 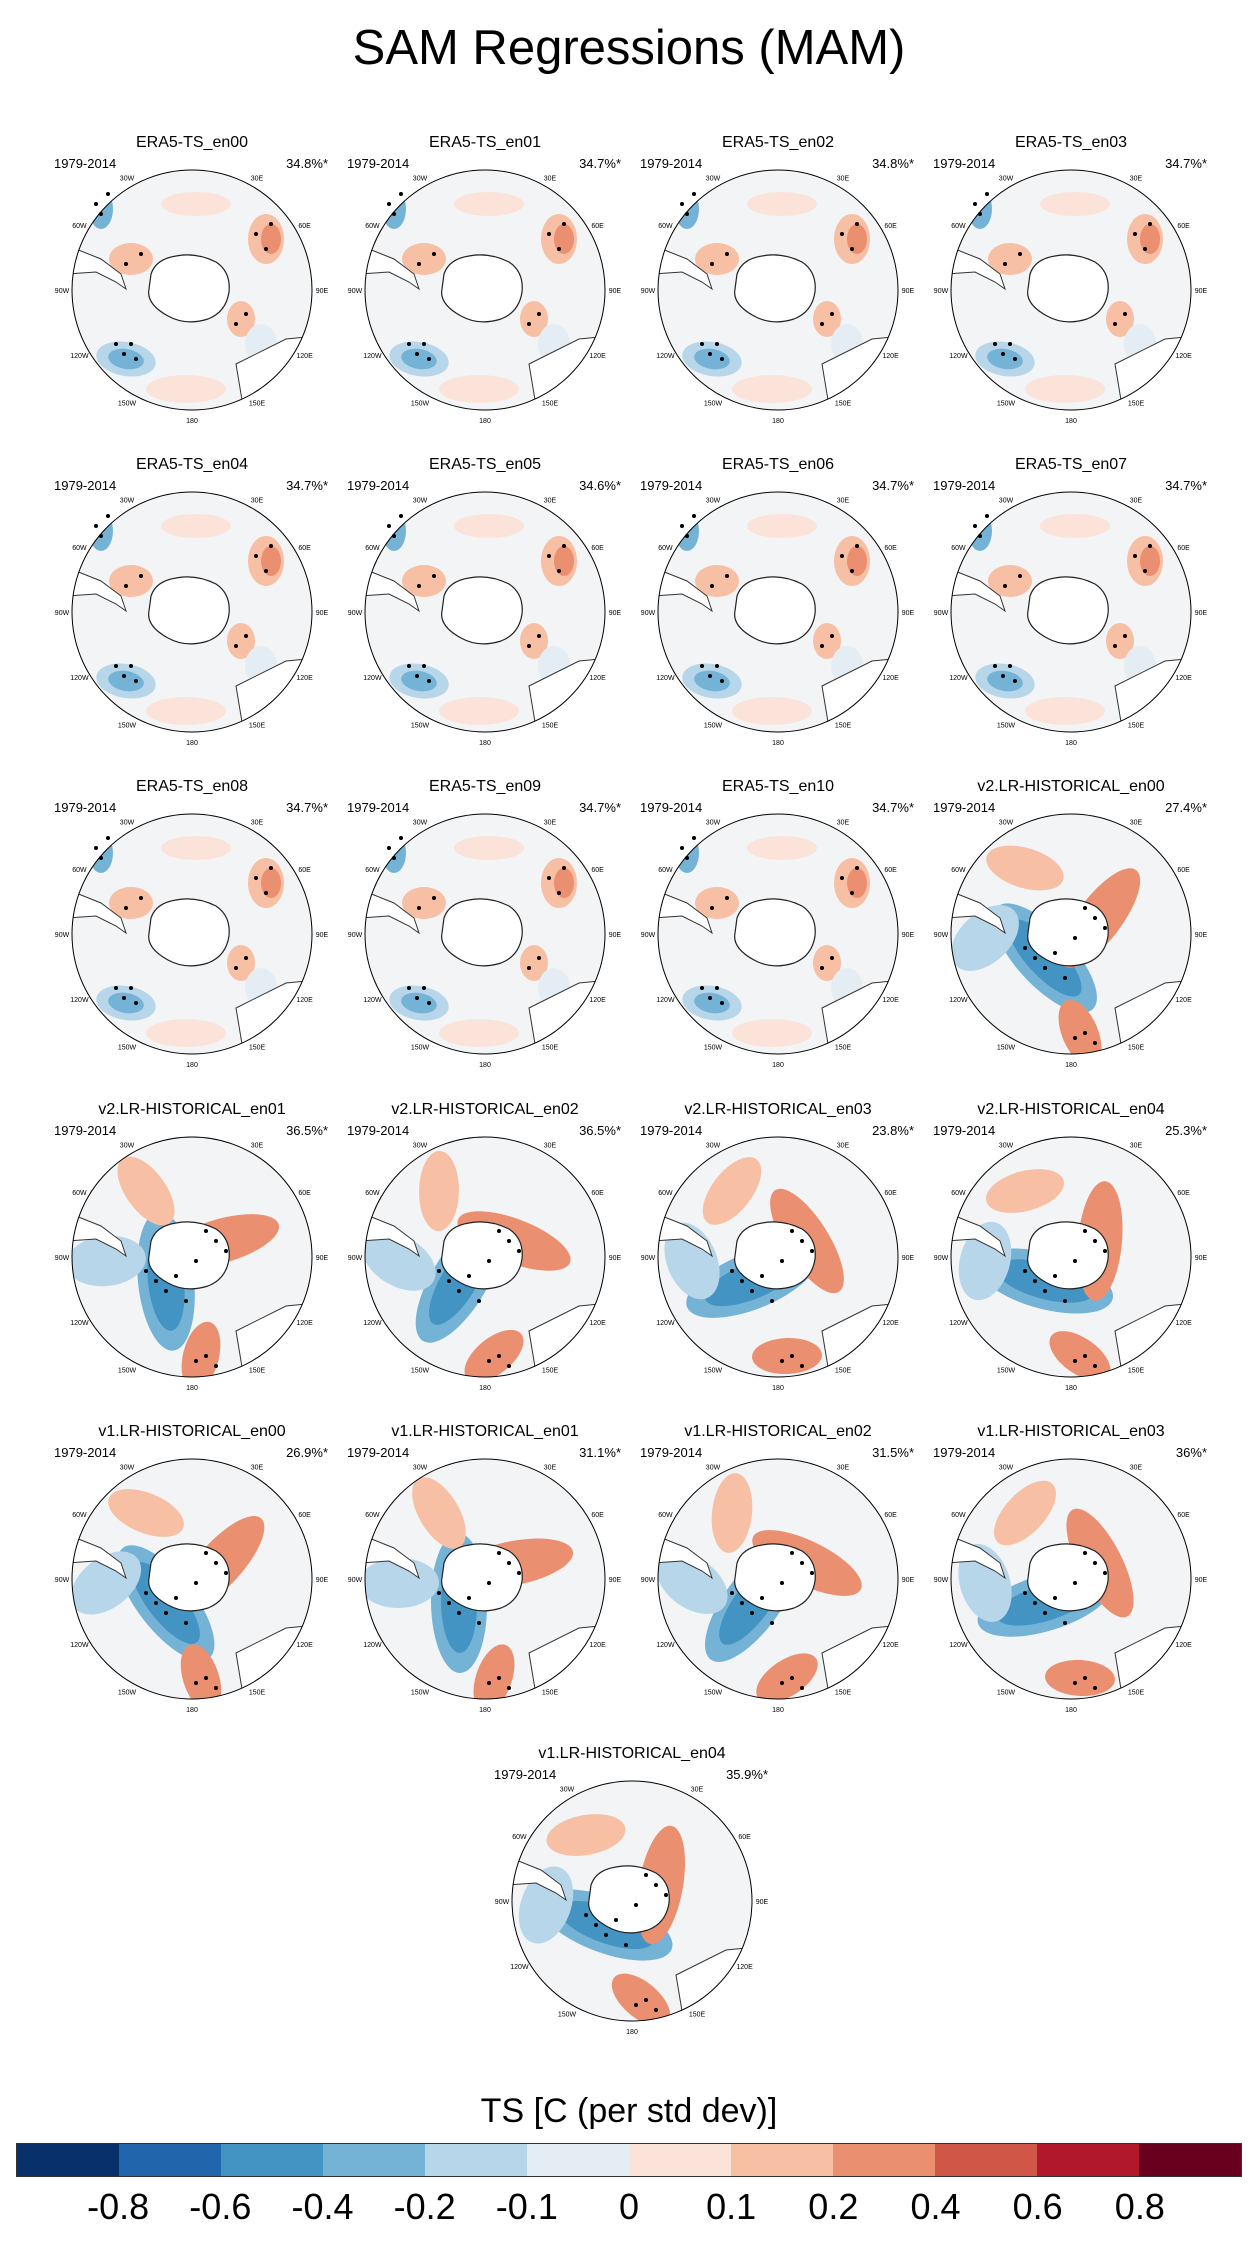 What do you see at coordinates (1071, 142) in the screenshot?
I see `panel-title: ERA5-TS_en03` at bounding box center [1071, 142].